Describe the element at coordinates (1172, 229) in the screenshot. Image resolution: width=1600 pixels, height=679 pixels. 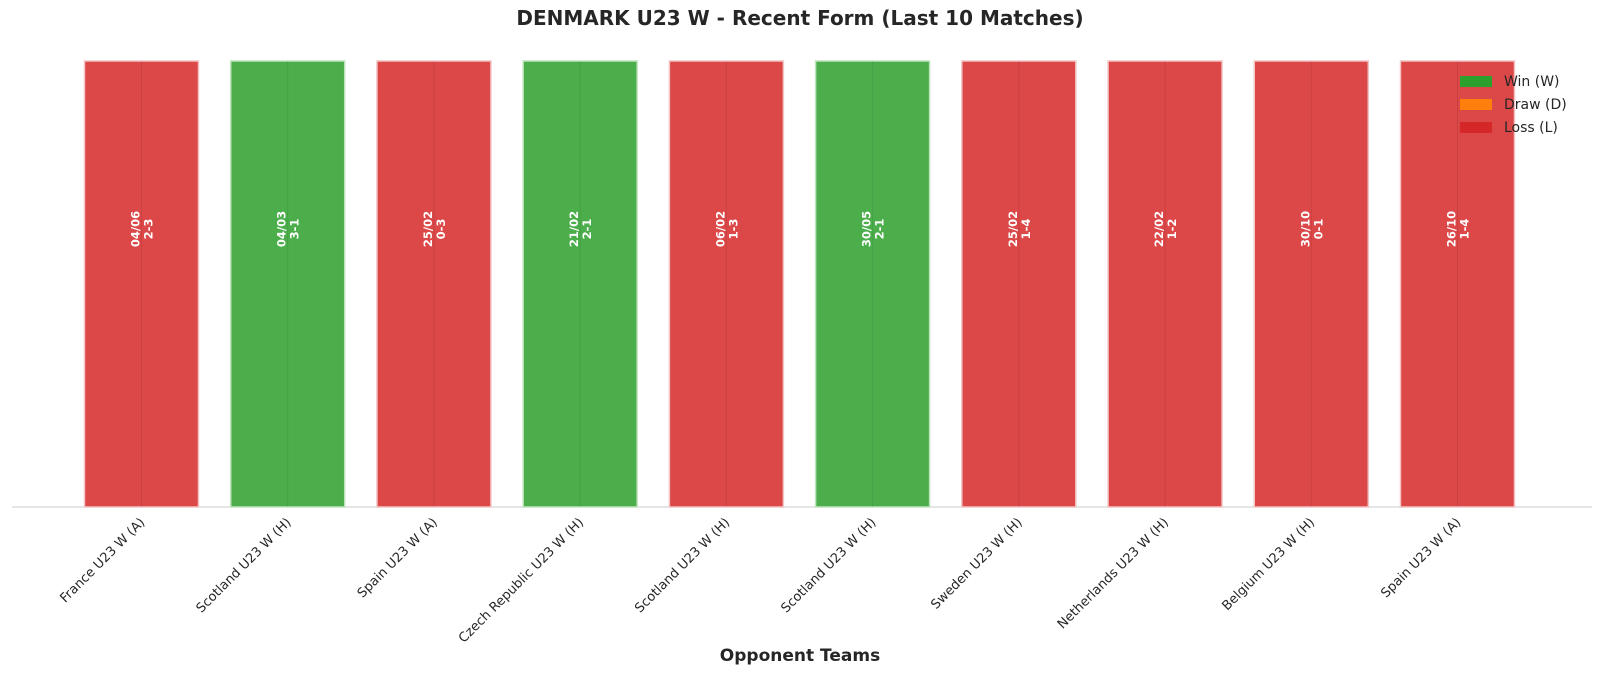
I see `bar-label-score: 1-2` at that location.